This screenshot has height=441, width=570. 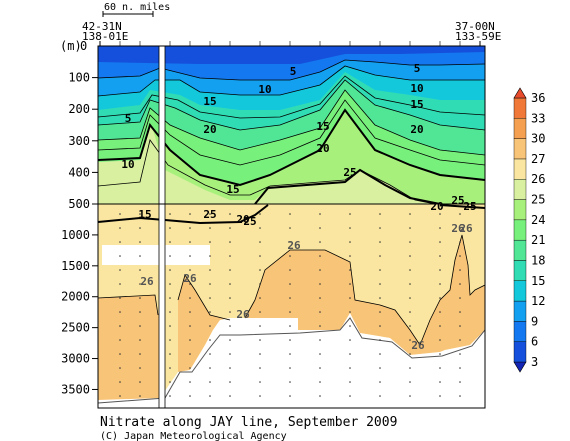 I want to click on contour-25-upper, so click(x=347, y=186).